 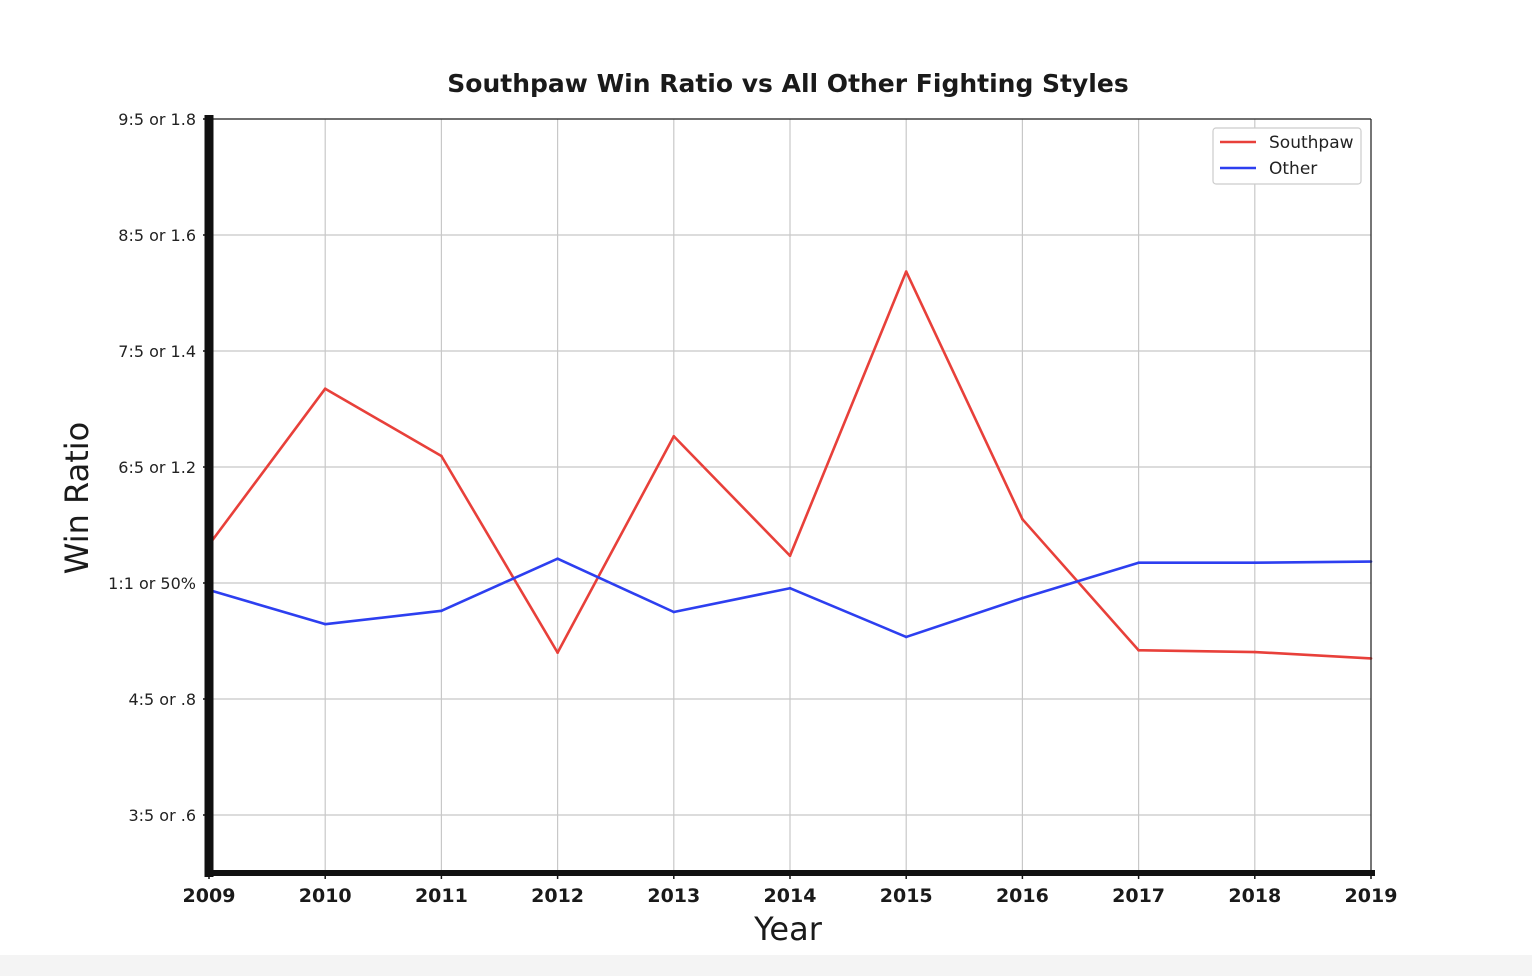 I want to click on x-tick-label: 2010, so click(x=325, y=896).